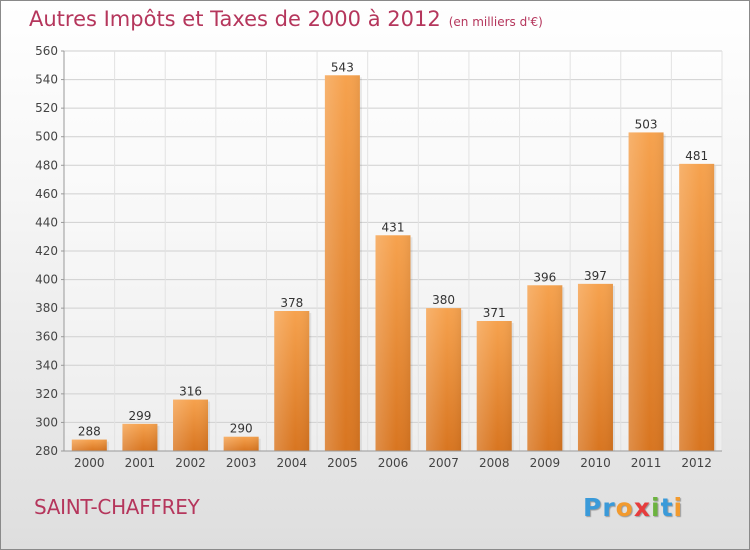 The image size is (750, 550). I want to click on chart-subtitle: (en milliers d'€), so click(495, 22).